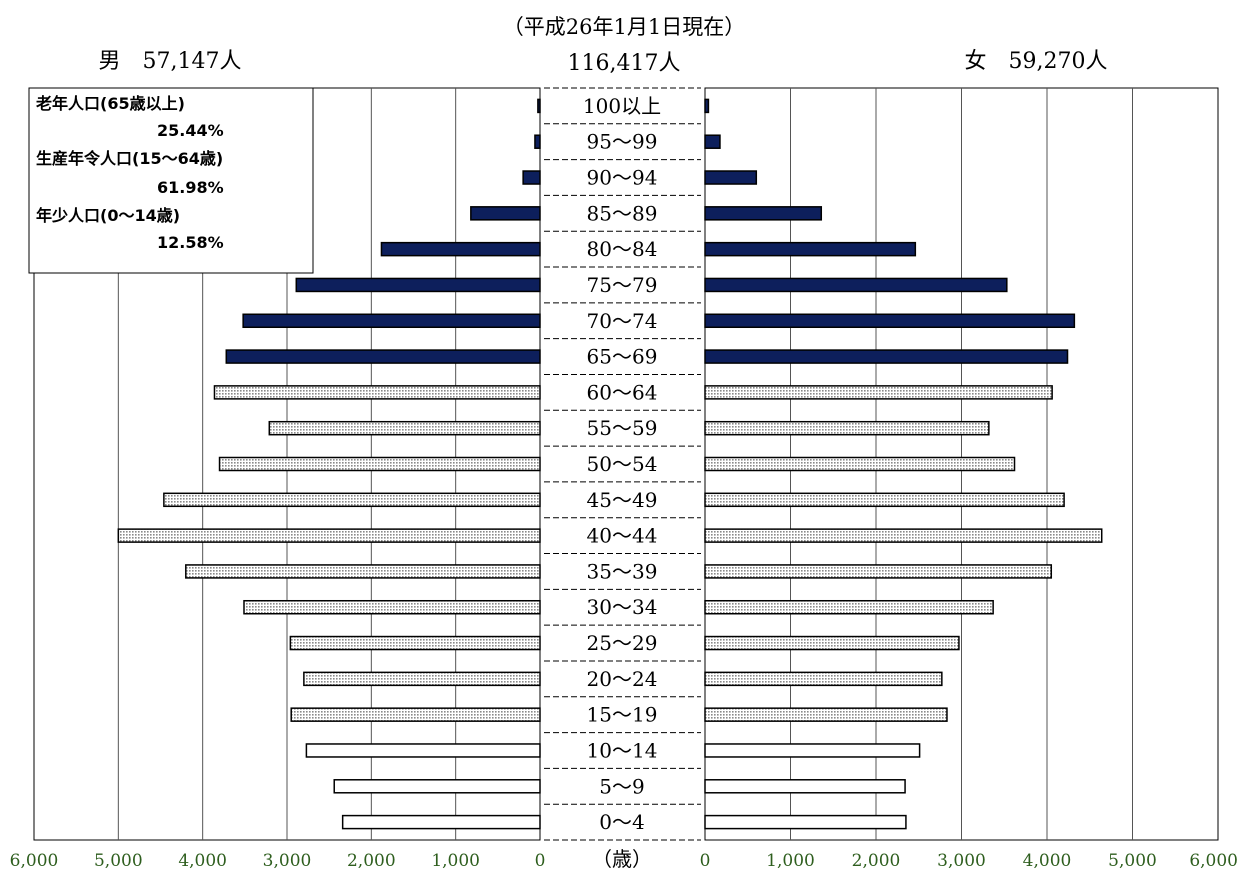 Image resolution: width=1241 pixels, height=872 pixels. What do you see at coordinates (1036, 61) in the screenshot?
I see `female-total: 女 59,270人` at bounding box center [1036, 61].